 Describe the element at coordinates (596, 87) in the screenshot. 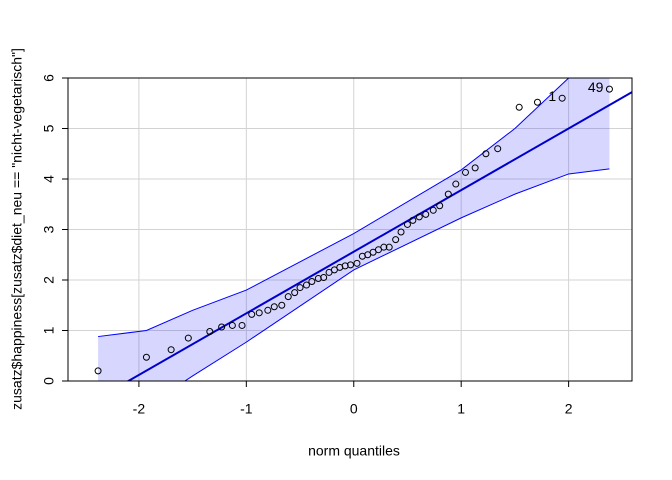

I see `point-label: 49` at that location.